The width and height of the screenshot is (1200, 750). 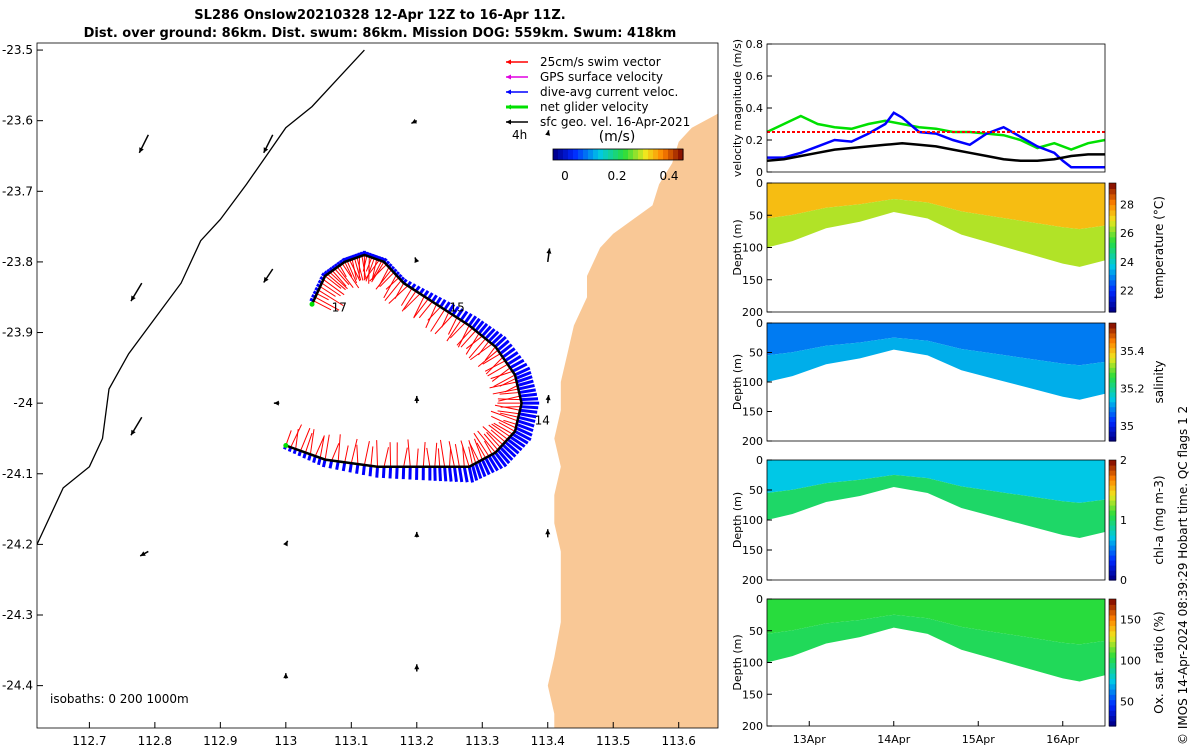 I want to click on section-colorbar-tick-label: 0, so click(x=1123, y=580).